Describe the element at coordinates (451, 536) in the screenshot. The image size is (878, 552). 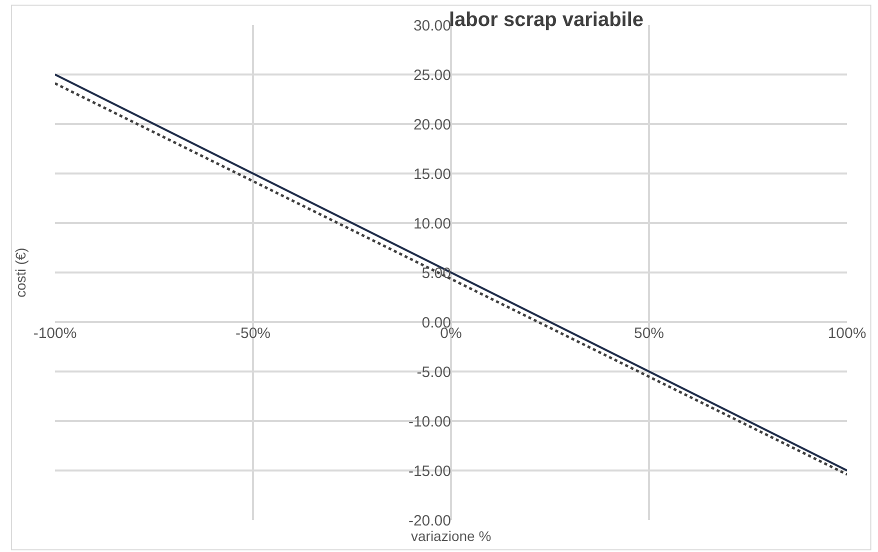
I see `x-axis-title: variazione %` at that location.